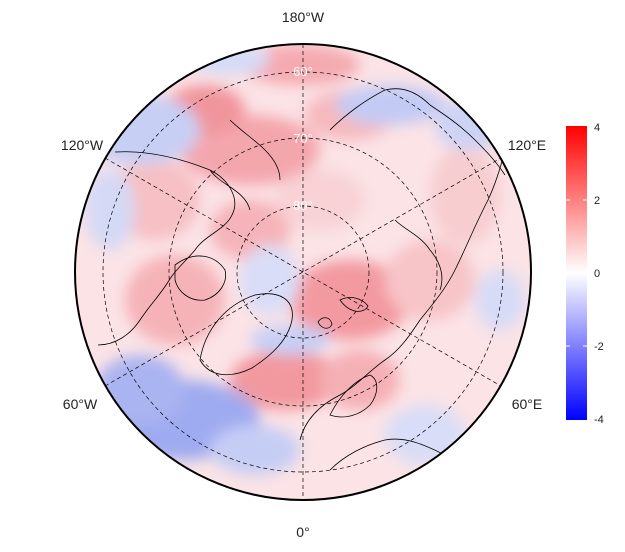 The image size is (625, 552). What do you see at coordinates (599, 347) in the screenshot?
I see `colorbar-tick-neg2: -2` at bounding box center [599, 347].